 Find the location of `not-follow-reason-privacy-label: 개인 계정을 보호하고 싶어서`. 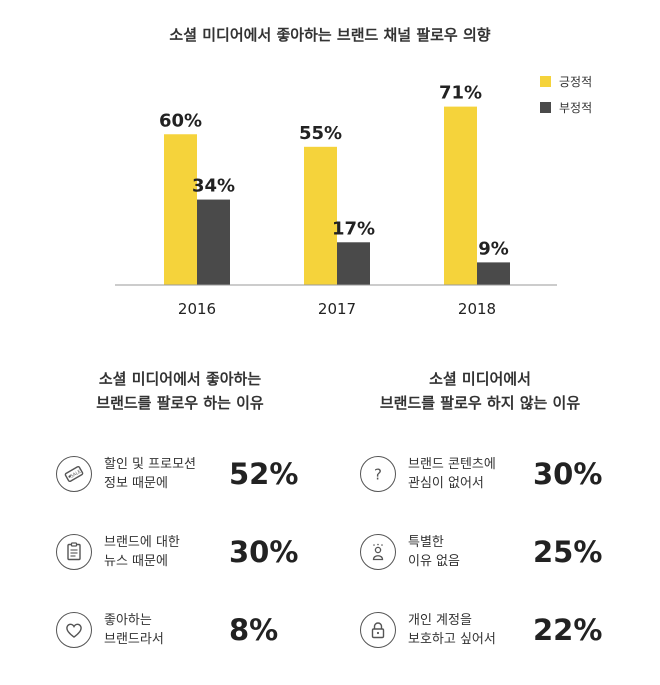

not-follow-reason-privacy-label: 개인 계정을 보호하고 싶어서 is located at coordinates (452, 630).